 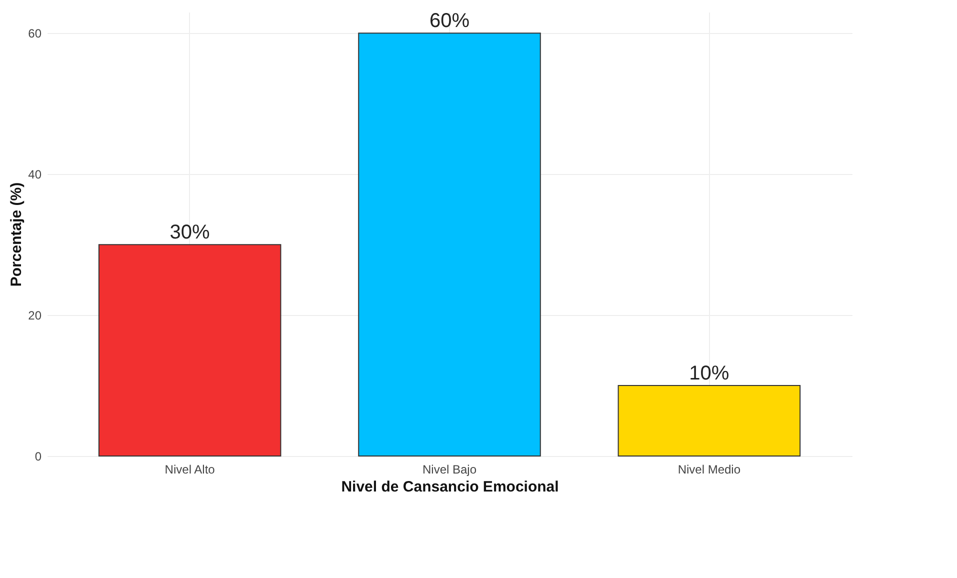 I want to click on x-tick-label: Nivel Alto, so click(x=190, y=469).